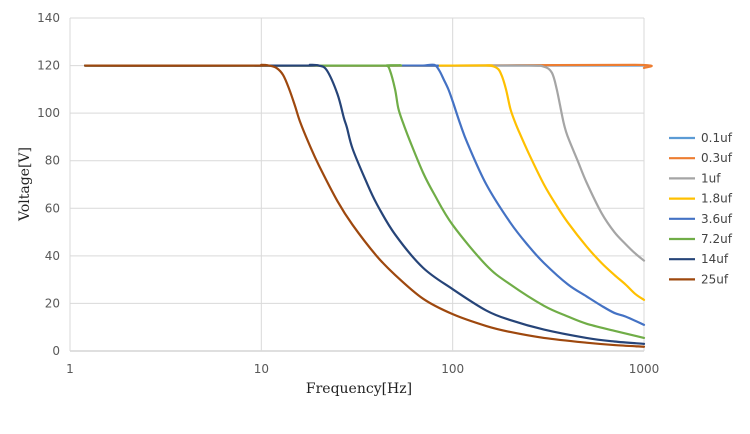 This screenshot has height=434, width=750. I want to click on legend-label: 0.3uf, so click(717, 158).